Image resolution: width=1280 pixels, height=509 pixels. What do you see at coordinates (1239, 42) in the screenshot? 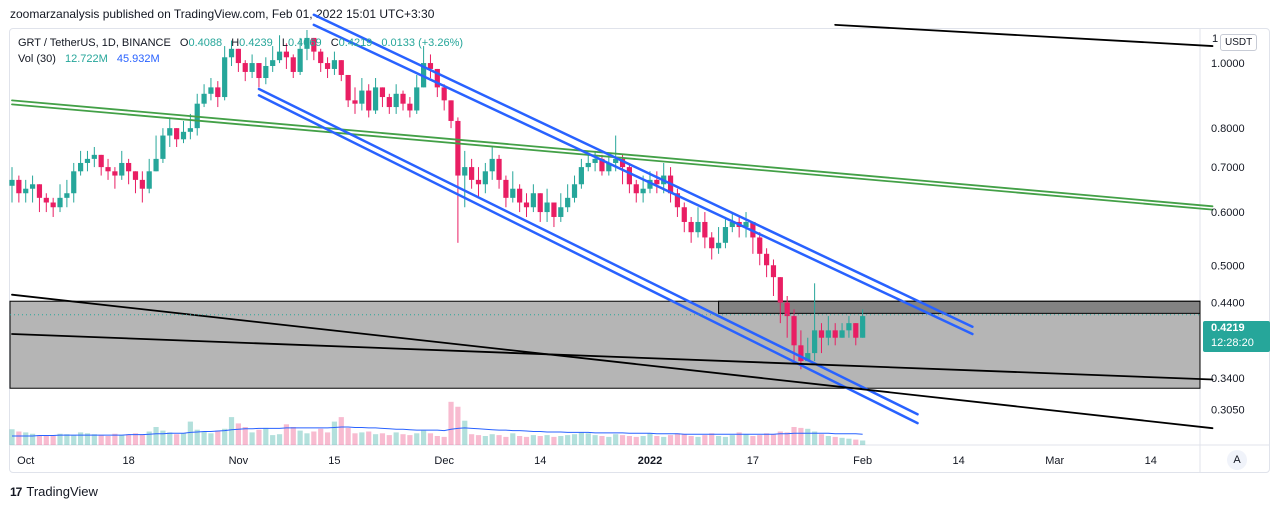
I see `currency-button: USDT` at bounding box center [1239, 42].